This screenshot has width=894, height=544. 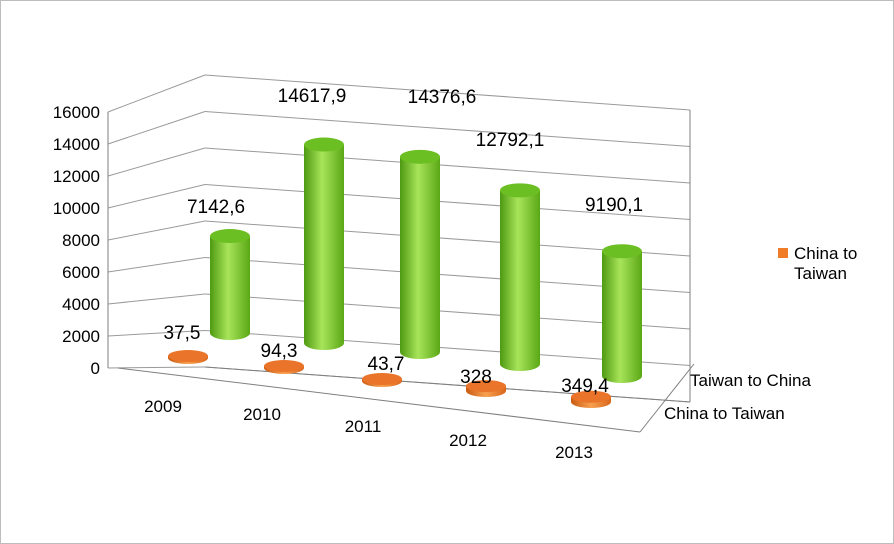 I want to click on depth-tick-label: Taiwan to China, so click(x=751, y=380).